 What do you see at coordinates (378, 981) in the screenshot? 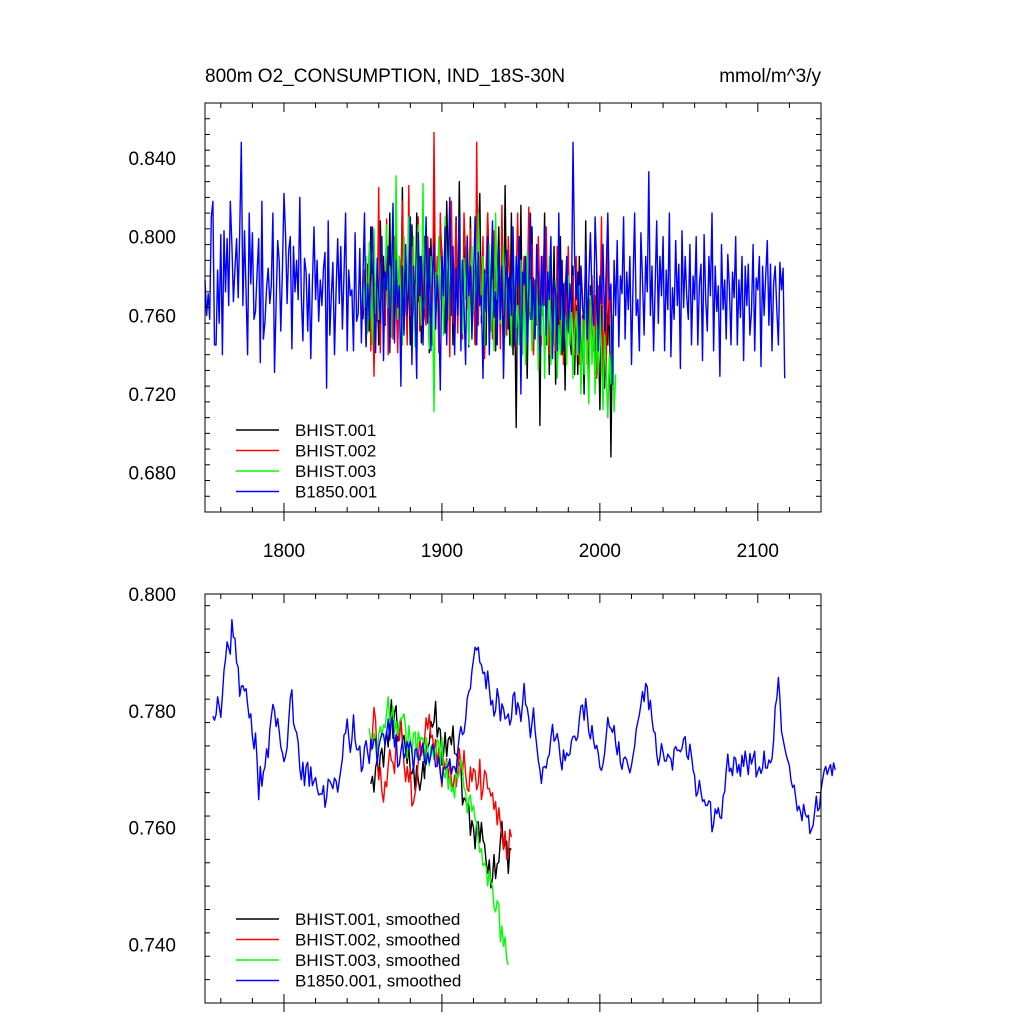
I see `bottom-legend-label-4: B1850.001, smoothed` at bounding box center [378, 981].